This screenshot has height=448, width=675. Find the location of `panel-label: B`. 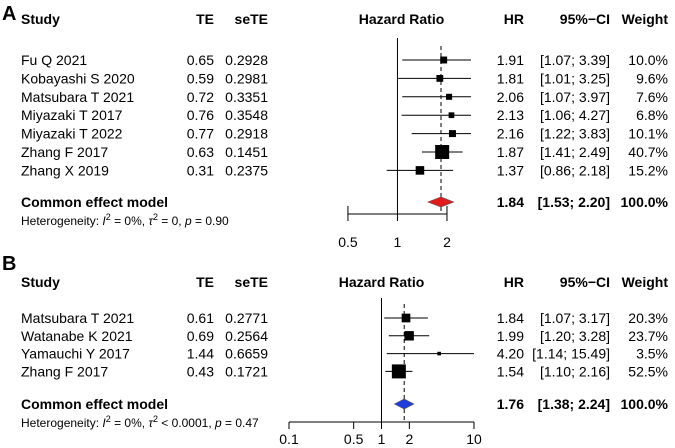

panel-label: B is located at coordinates (9, 264).